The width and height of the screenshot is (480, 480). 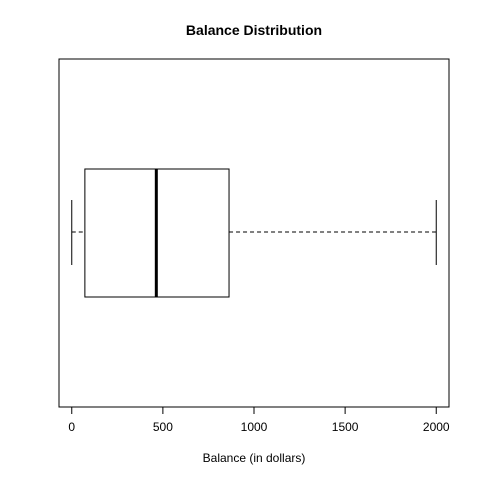 What do you see at coordinates (345, 427) in the screenshot?
I see `x-tick-label: 1500` at bounding box center [345, 427].